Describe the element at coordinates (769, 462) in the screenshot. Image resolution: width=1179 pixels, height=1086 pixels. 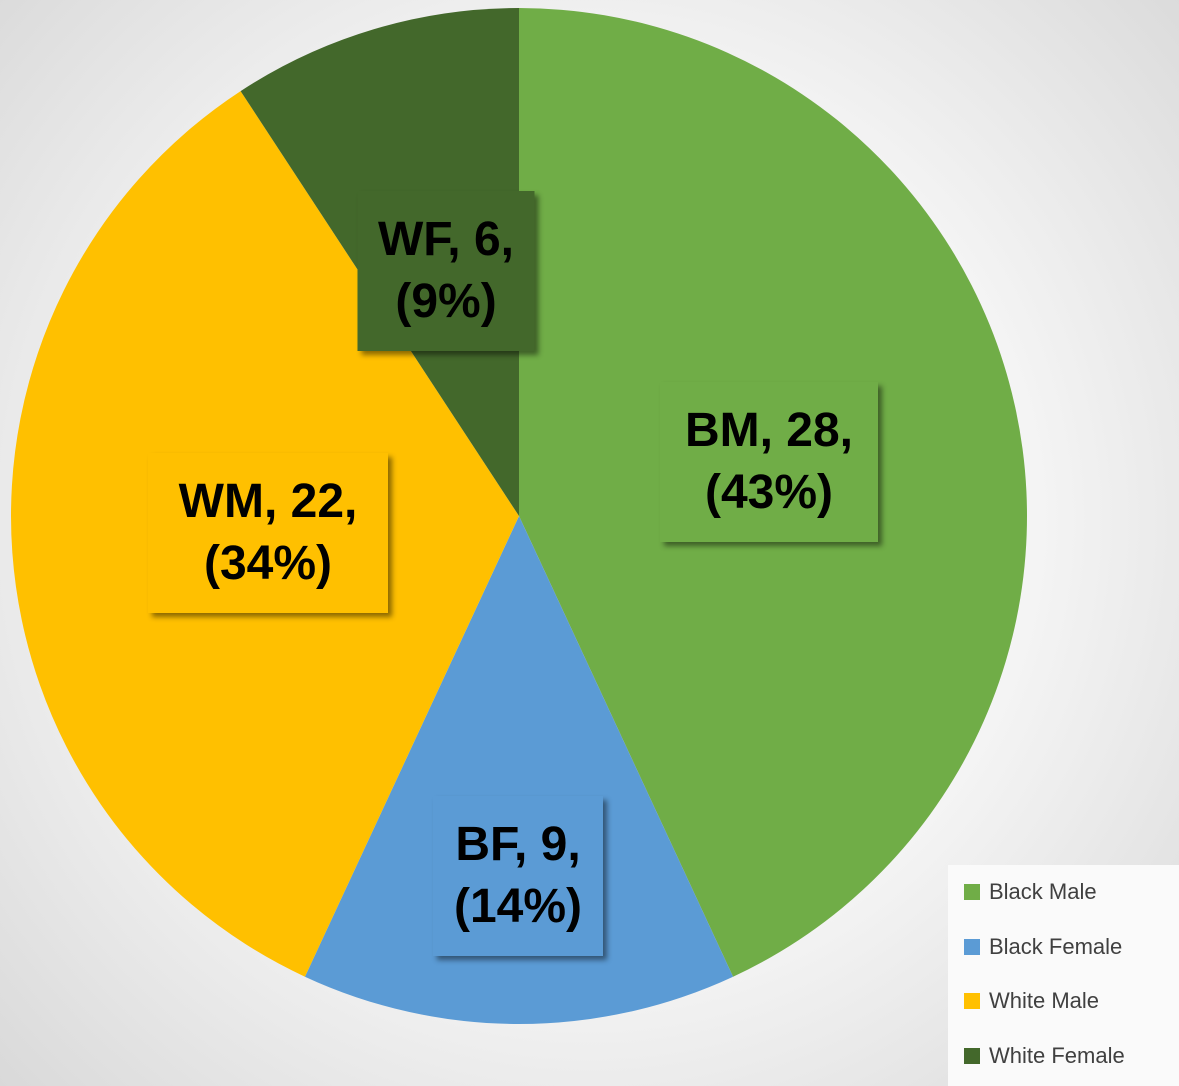
I see `data-label: BM, 28, (43%)` at that location.